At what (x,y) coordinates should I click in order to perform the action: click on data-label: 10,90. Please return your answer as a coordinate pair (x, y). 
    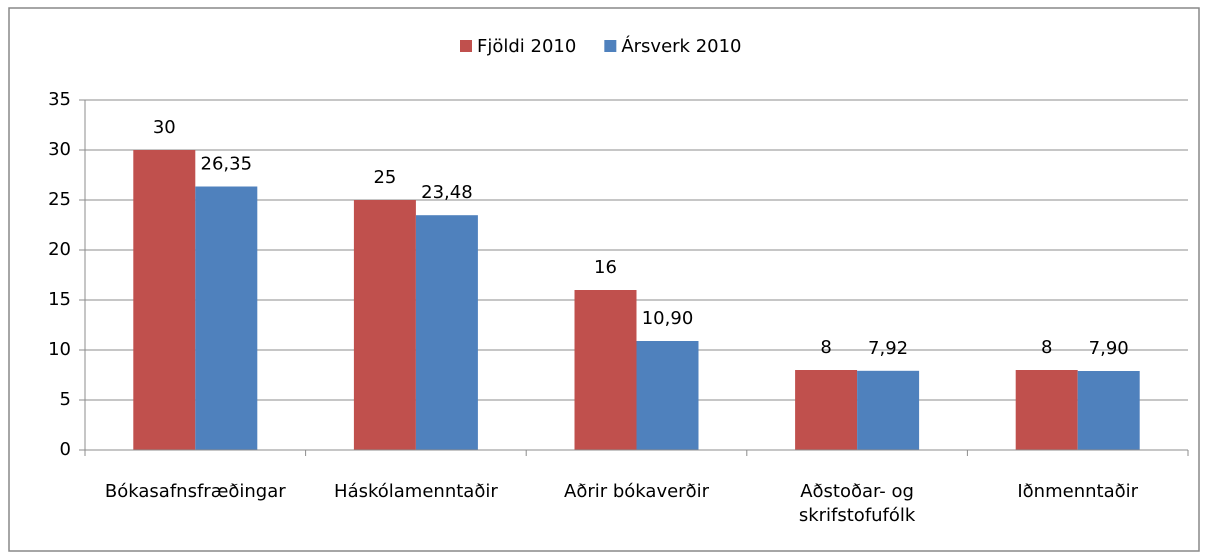
    Looking at the image, I should click on (668, 318).